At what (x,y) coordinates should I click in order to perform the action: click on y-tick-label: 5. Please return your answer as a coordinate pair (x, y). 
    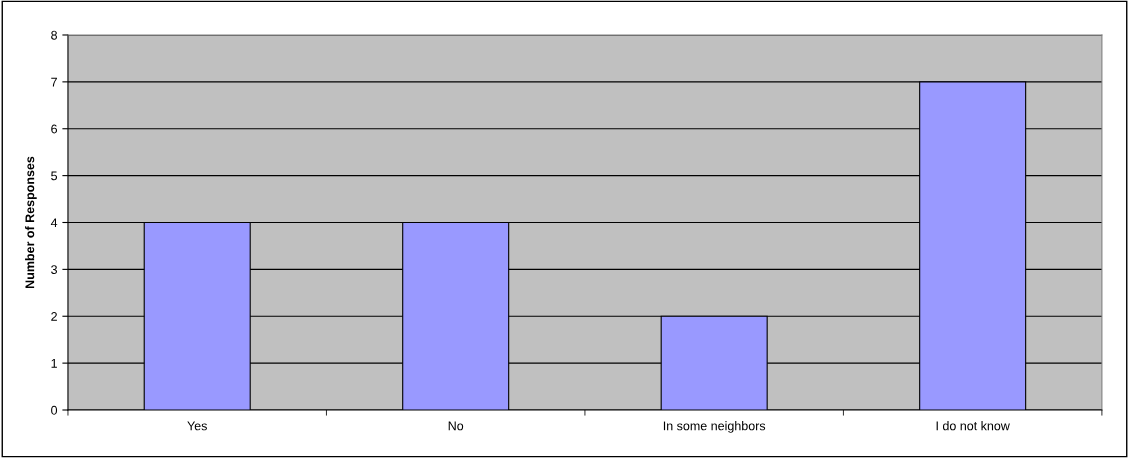
    Looking at the image, I should click on (54, 176).